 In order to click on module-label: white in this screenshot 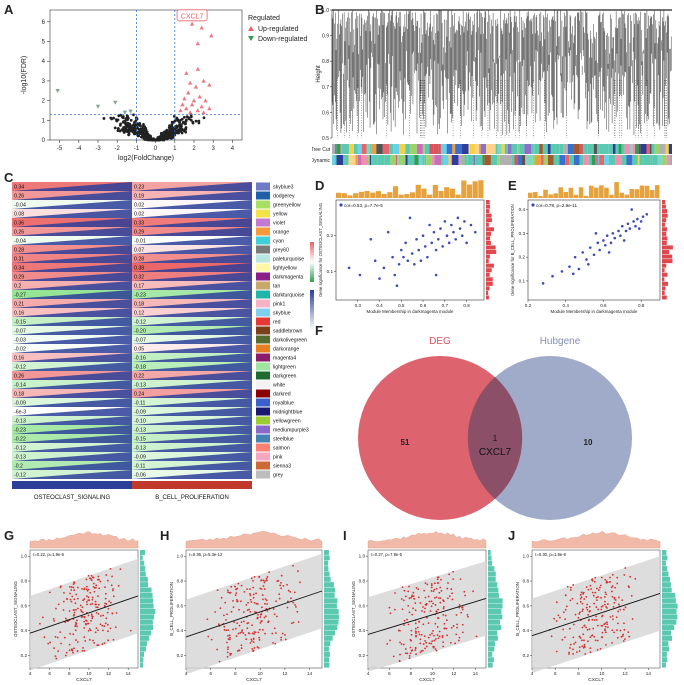, I will do `click(279, 385)`.